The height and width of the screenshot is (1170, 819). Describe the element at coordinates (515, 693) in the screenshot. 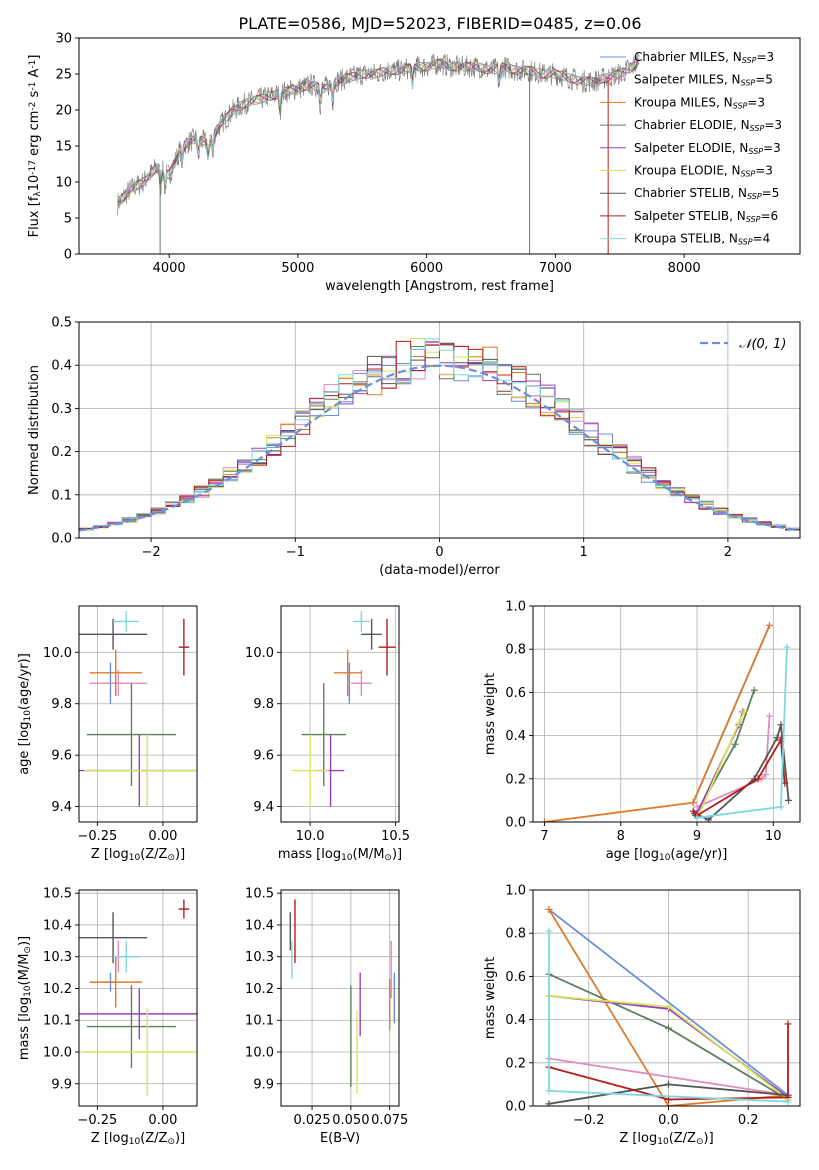

I see `weight_vs_age-ytick-label-3: 0.6` at that location.